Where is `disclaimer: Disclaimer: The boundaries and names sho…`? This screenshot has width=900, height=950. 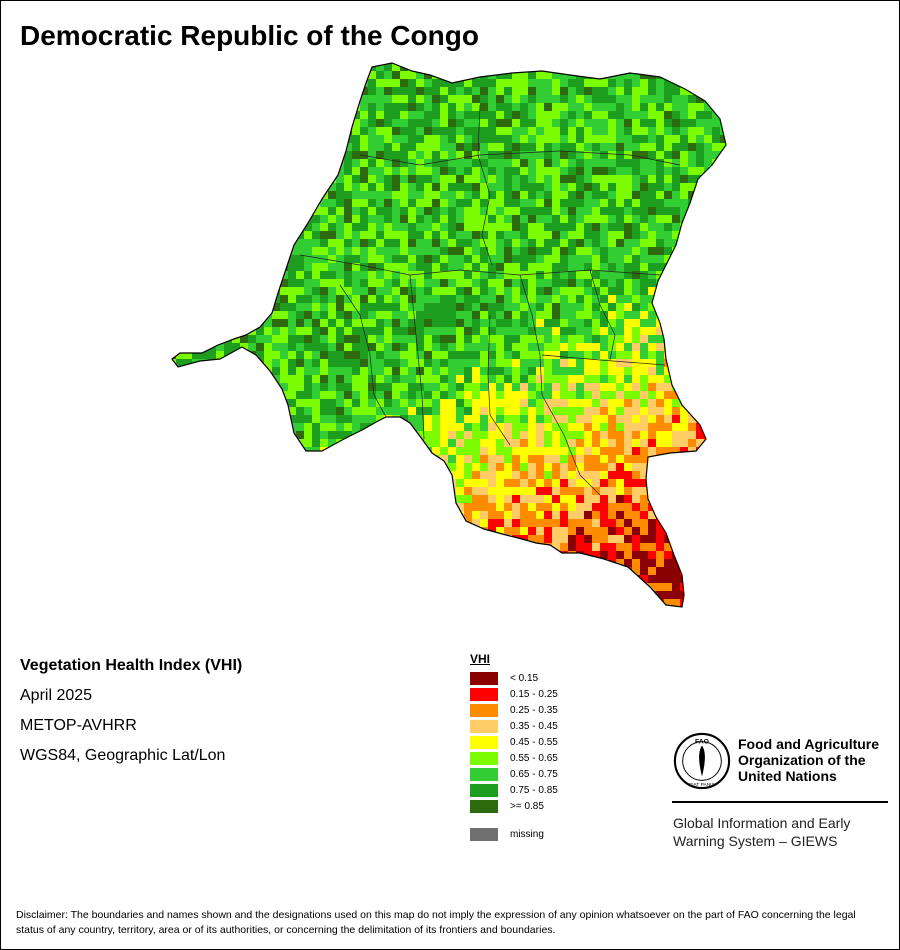 disclaimer: Disclaimer: The boundaries and names sho… is located at coordinates (436, 922).